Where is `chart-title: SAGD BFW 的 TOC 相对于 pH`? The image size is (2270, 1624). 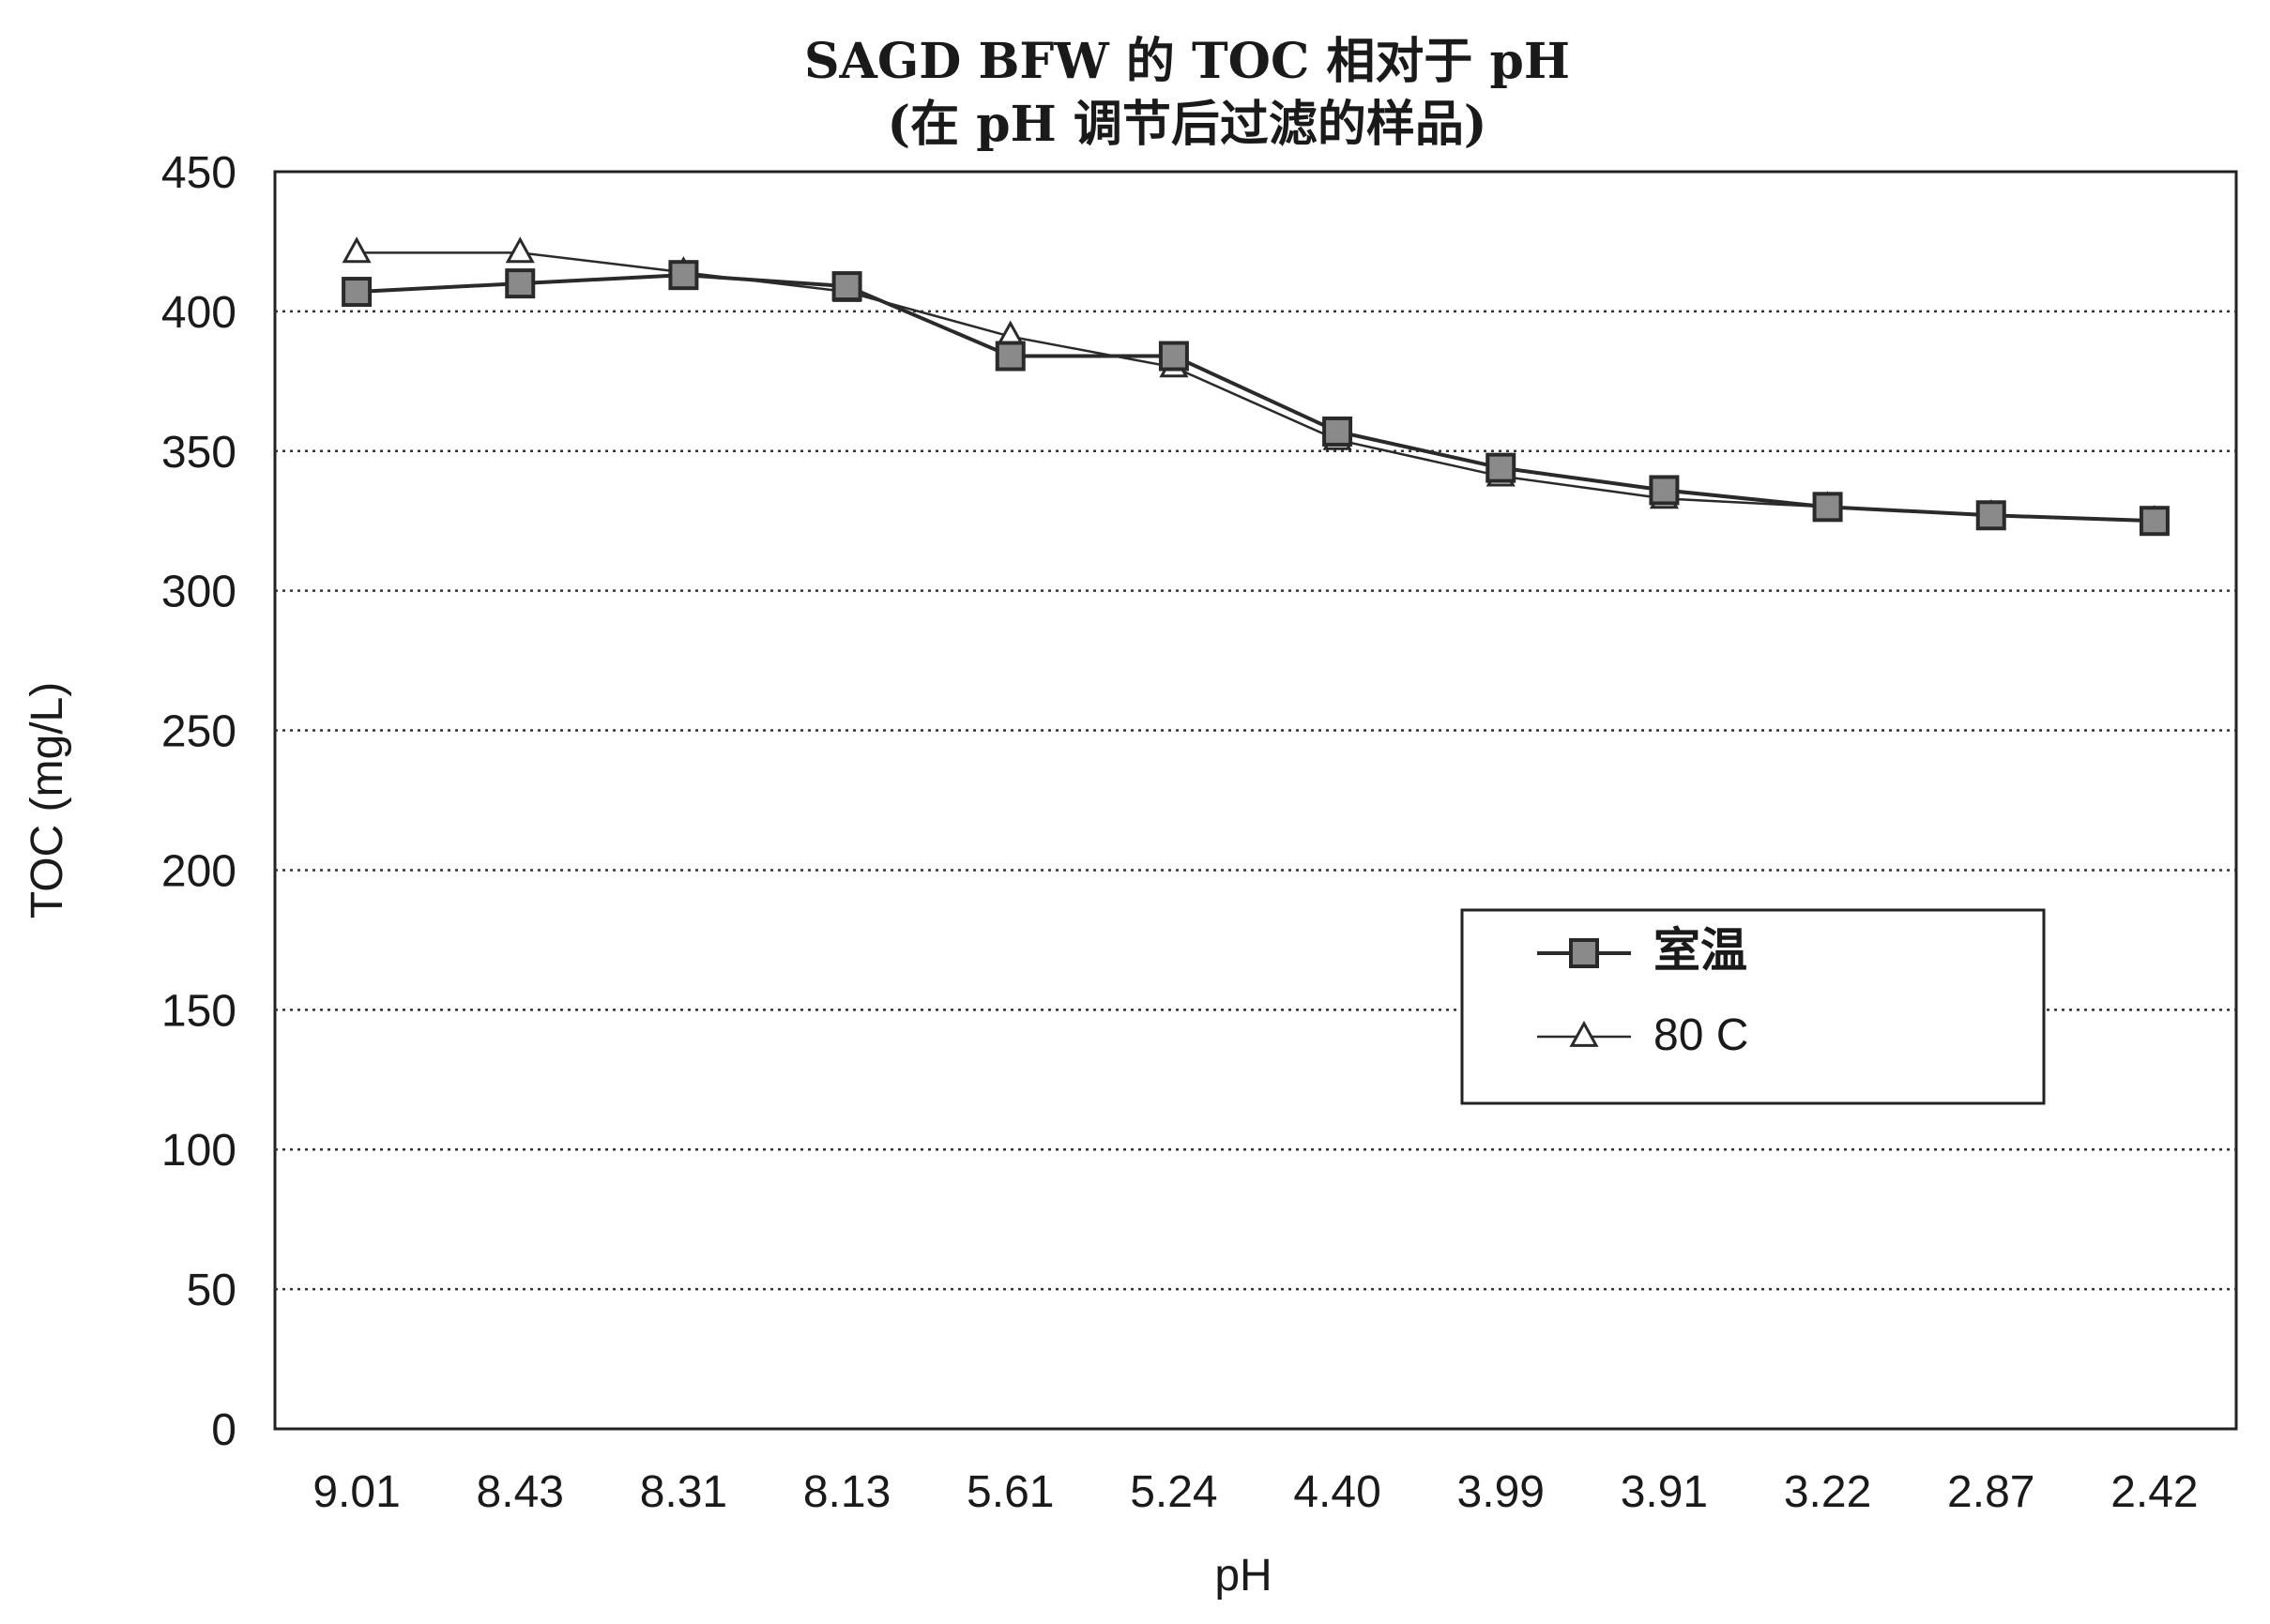
chart-title: SAGD BFW 的 TOC 相对于 pH is located at coordinates (1187, 62).